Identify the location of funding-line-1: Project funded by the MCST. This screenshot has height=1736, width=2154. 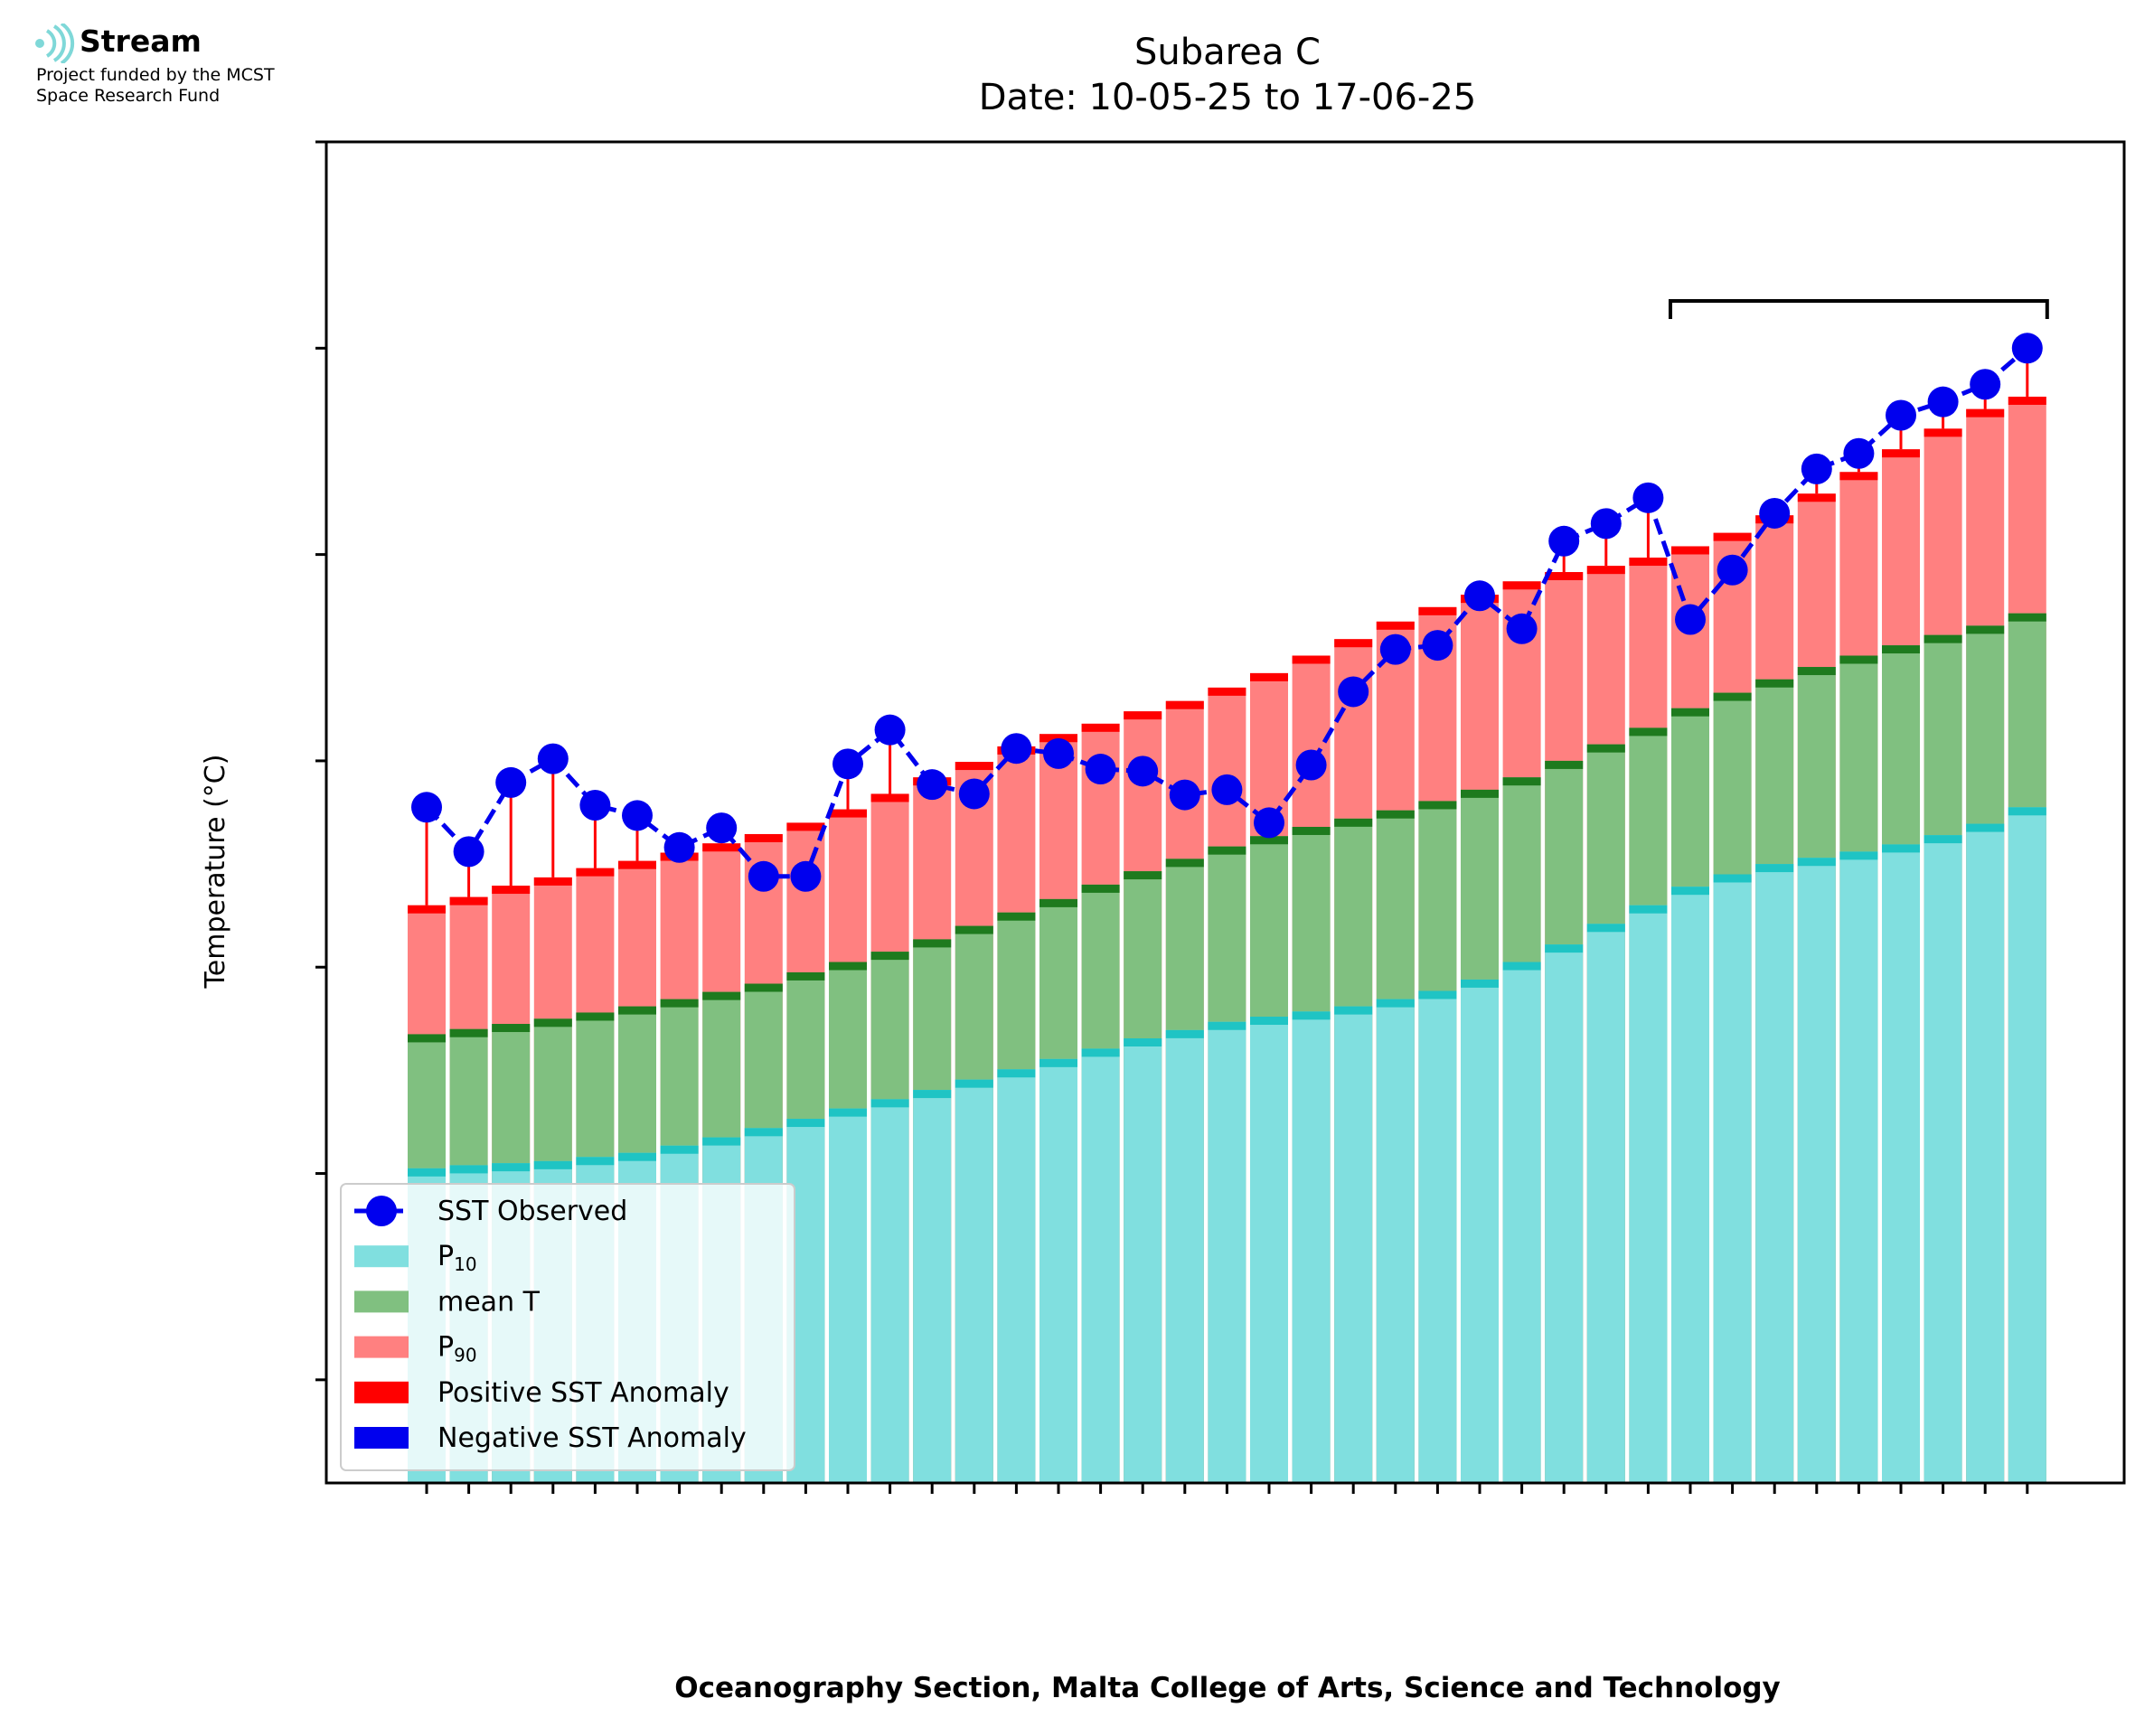
(155, 75).